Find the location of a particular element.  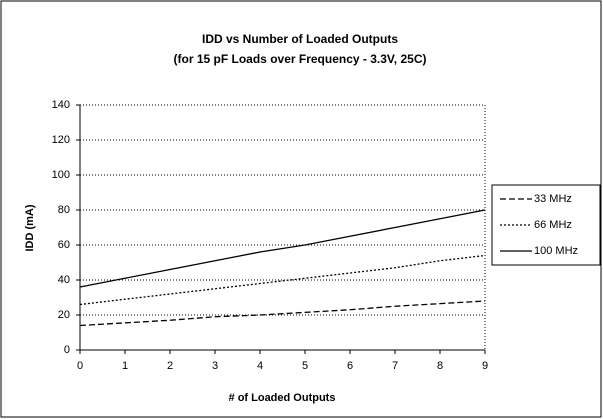

legend-label: 66 MHz is located at coordinates (553, 225).